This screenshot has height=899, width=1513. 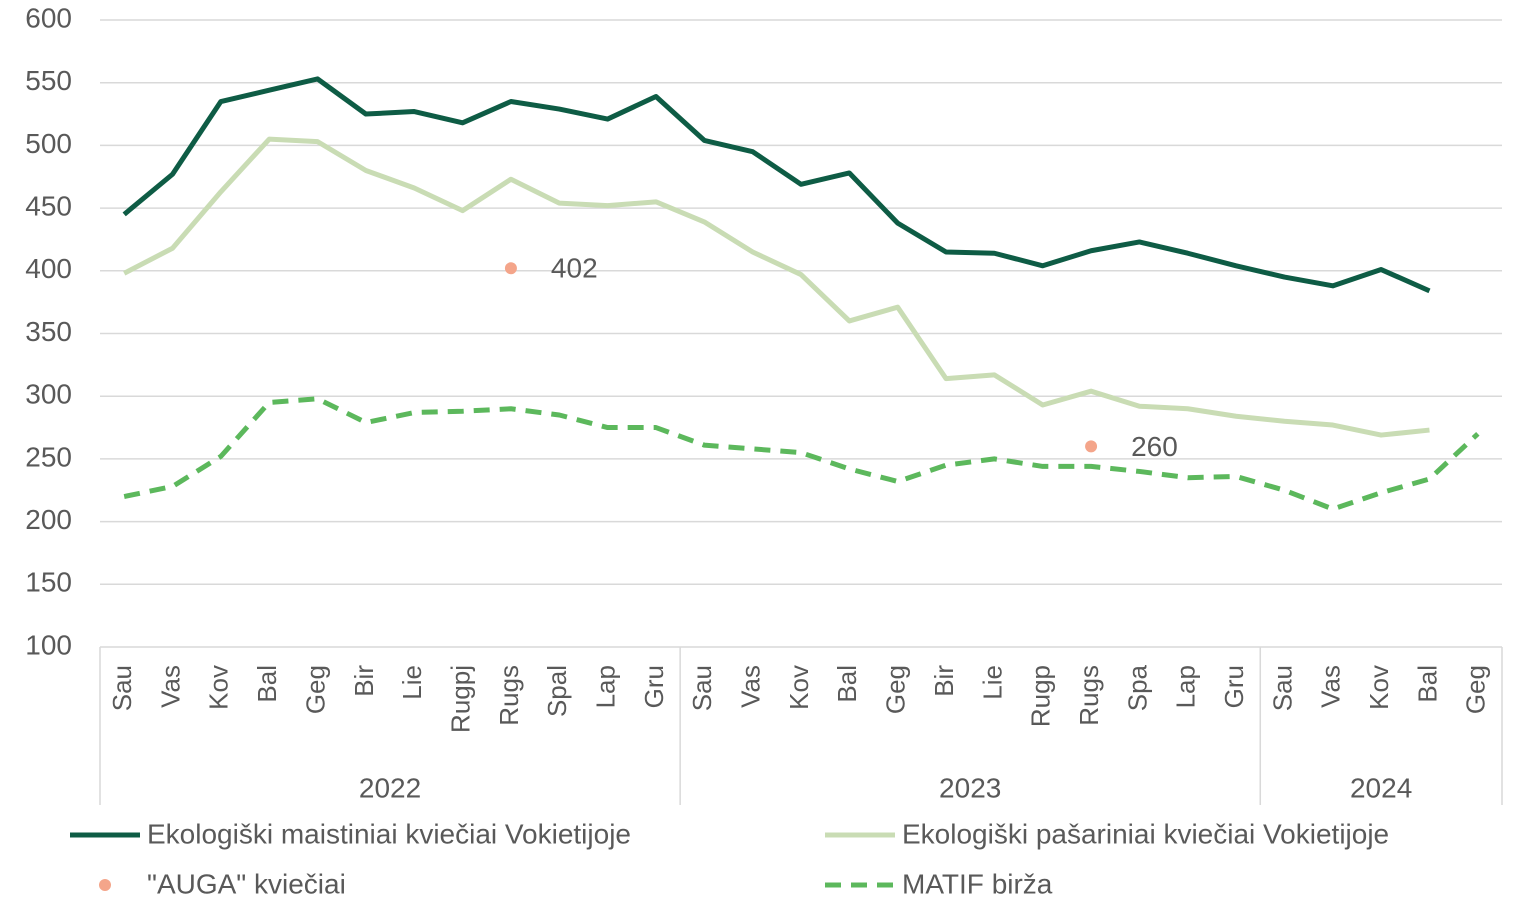 I want to click on y-tick-label: 100, so click(x=48, y=644).